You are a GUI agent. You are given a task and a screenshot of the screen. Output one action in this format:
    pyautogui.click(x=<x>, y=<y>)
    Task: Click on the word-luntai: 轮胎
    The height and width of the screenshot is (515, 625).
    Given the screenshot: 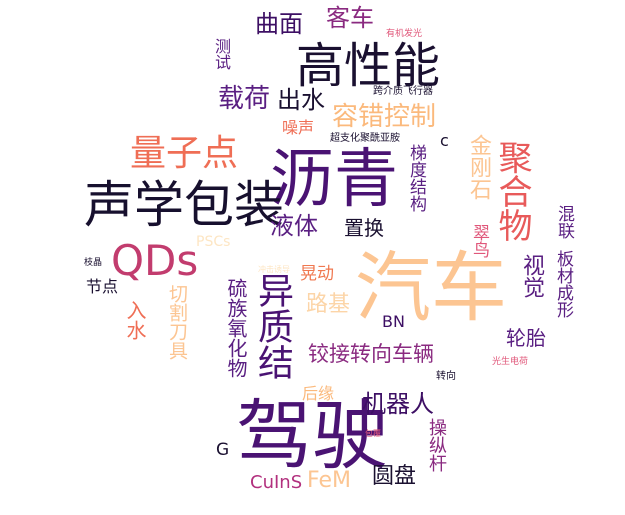 What is the action you would take?
    pyautogui.click(x=526, y=338)
    